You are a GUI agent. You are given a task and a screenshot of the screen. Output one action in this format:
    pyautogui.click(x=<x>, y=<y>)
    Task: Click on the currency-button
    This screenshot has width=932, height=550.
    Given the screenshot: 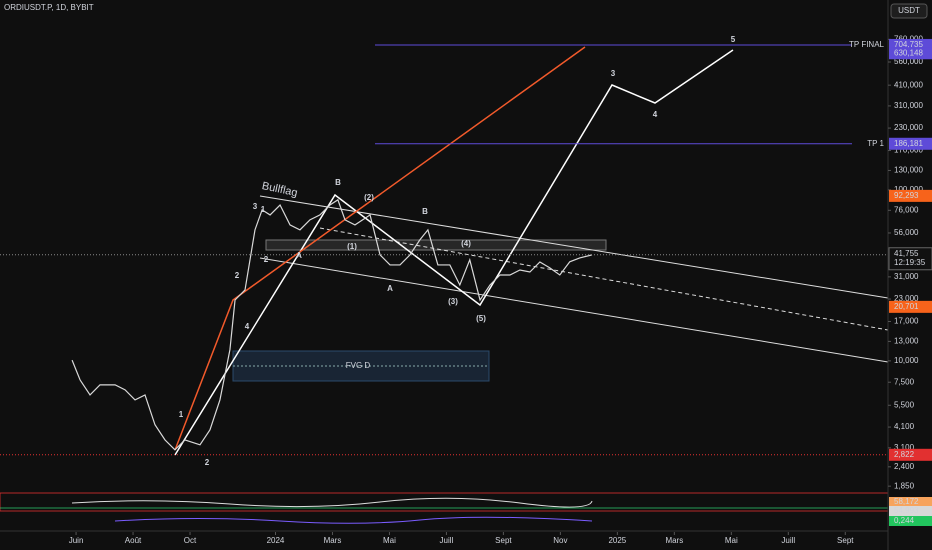 What is the action you would take?
    pyautogui.click(x=909, y=11)
    